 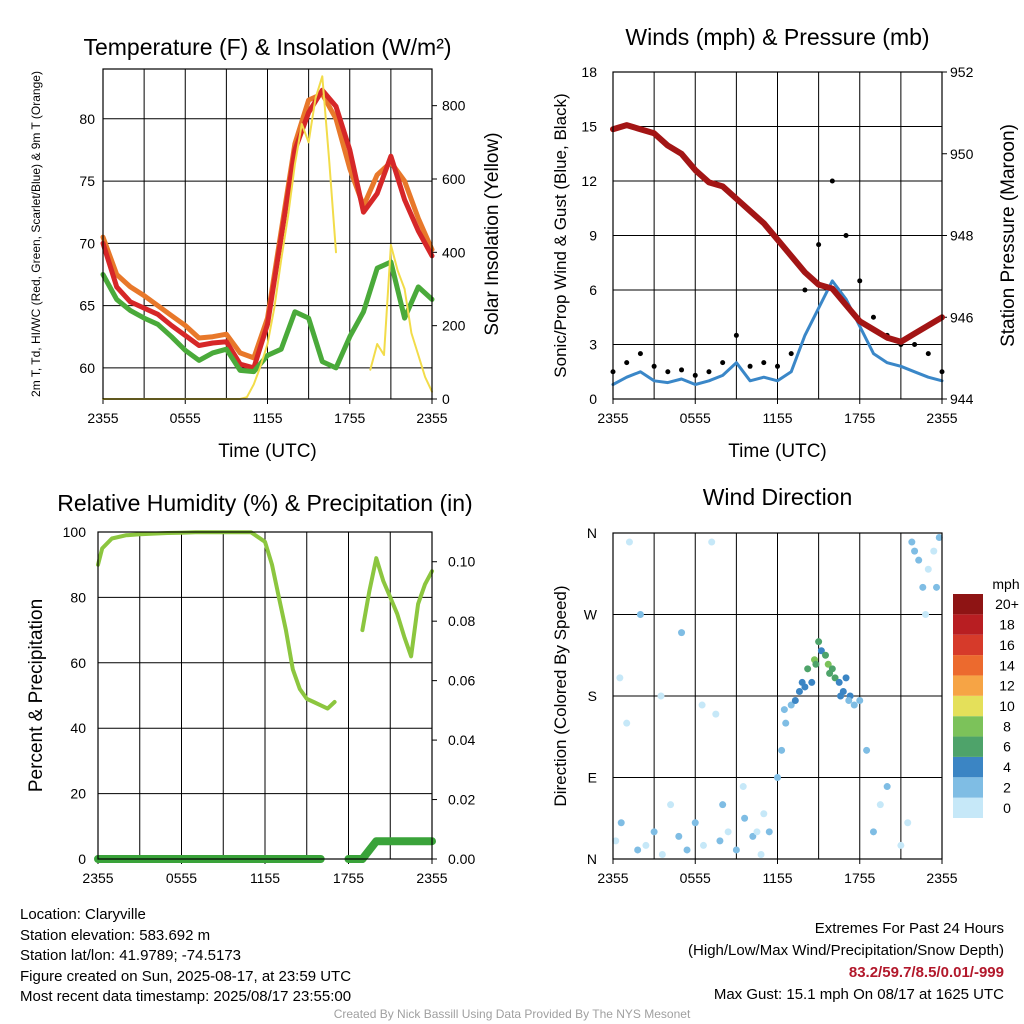 What do you see at coordinates (454, 326) in the screenshot?
I see `y2-tick-label: 200` at bounding box center [454, 326].